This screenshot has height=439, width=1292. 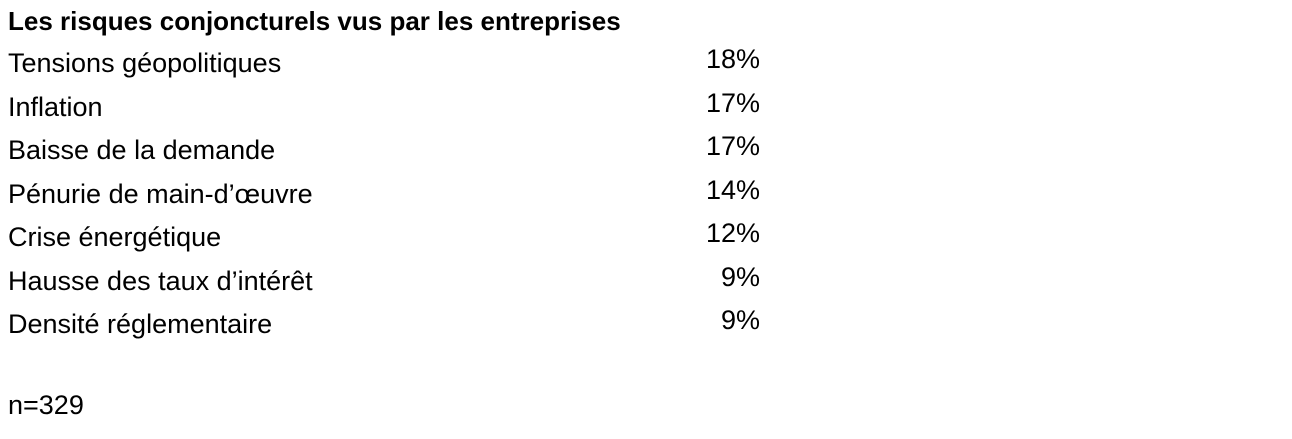 What do you see at coordinates (386, 64) in the screenshot?
I see `table-row: Tensions géopolitiques 18%` at bounding box center [386, 64].